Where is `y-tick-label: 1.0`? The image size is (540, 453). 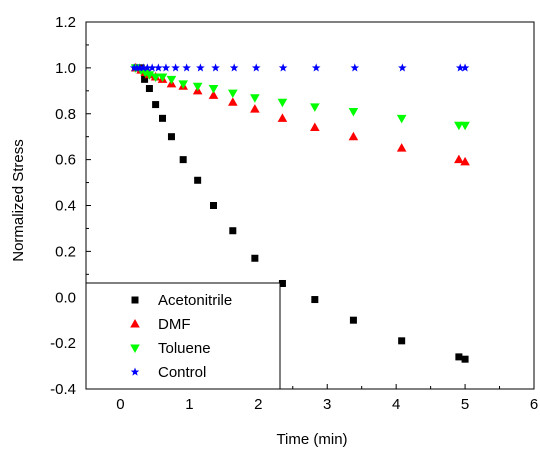 y-tick-label: 1.0 is located at coordinates (65, 68).